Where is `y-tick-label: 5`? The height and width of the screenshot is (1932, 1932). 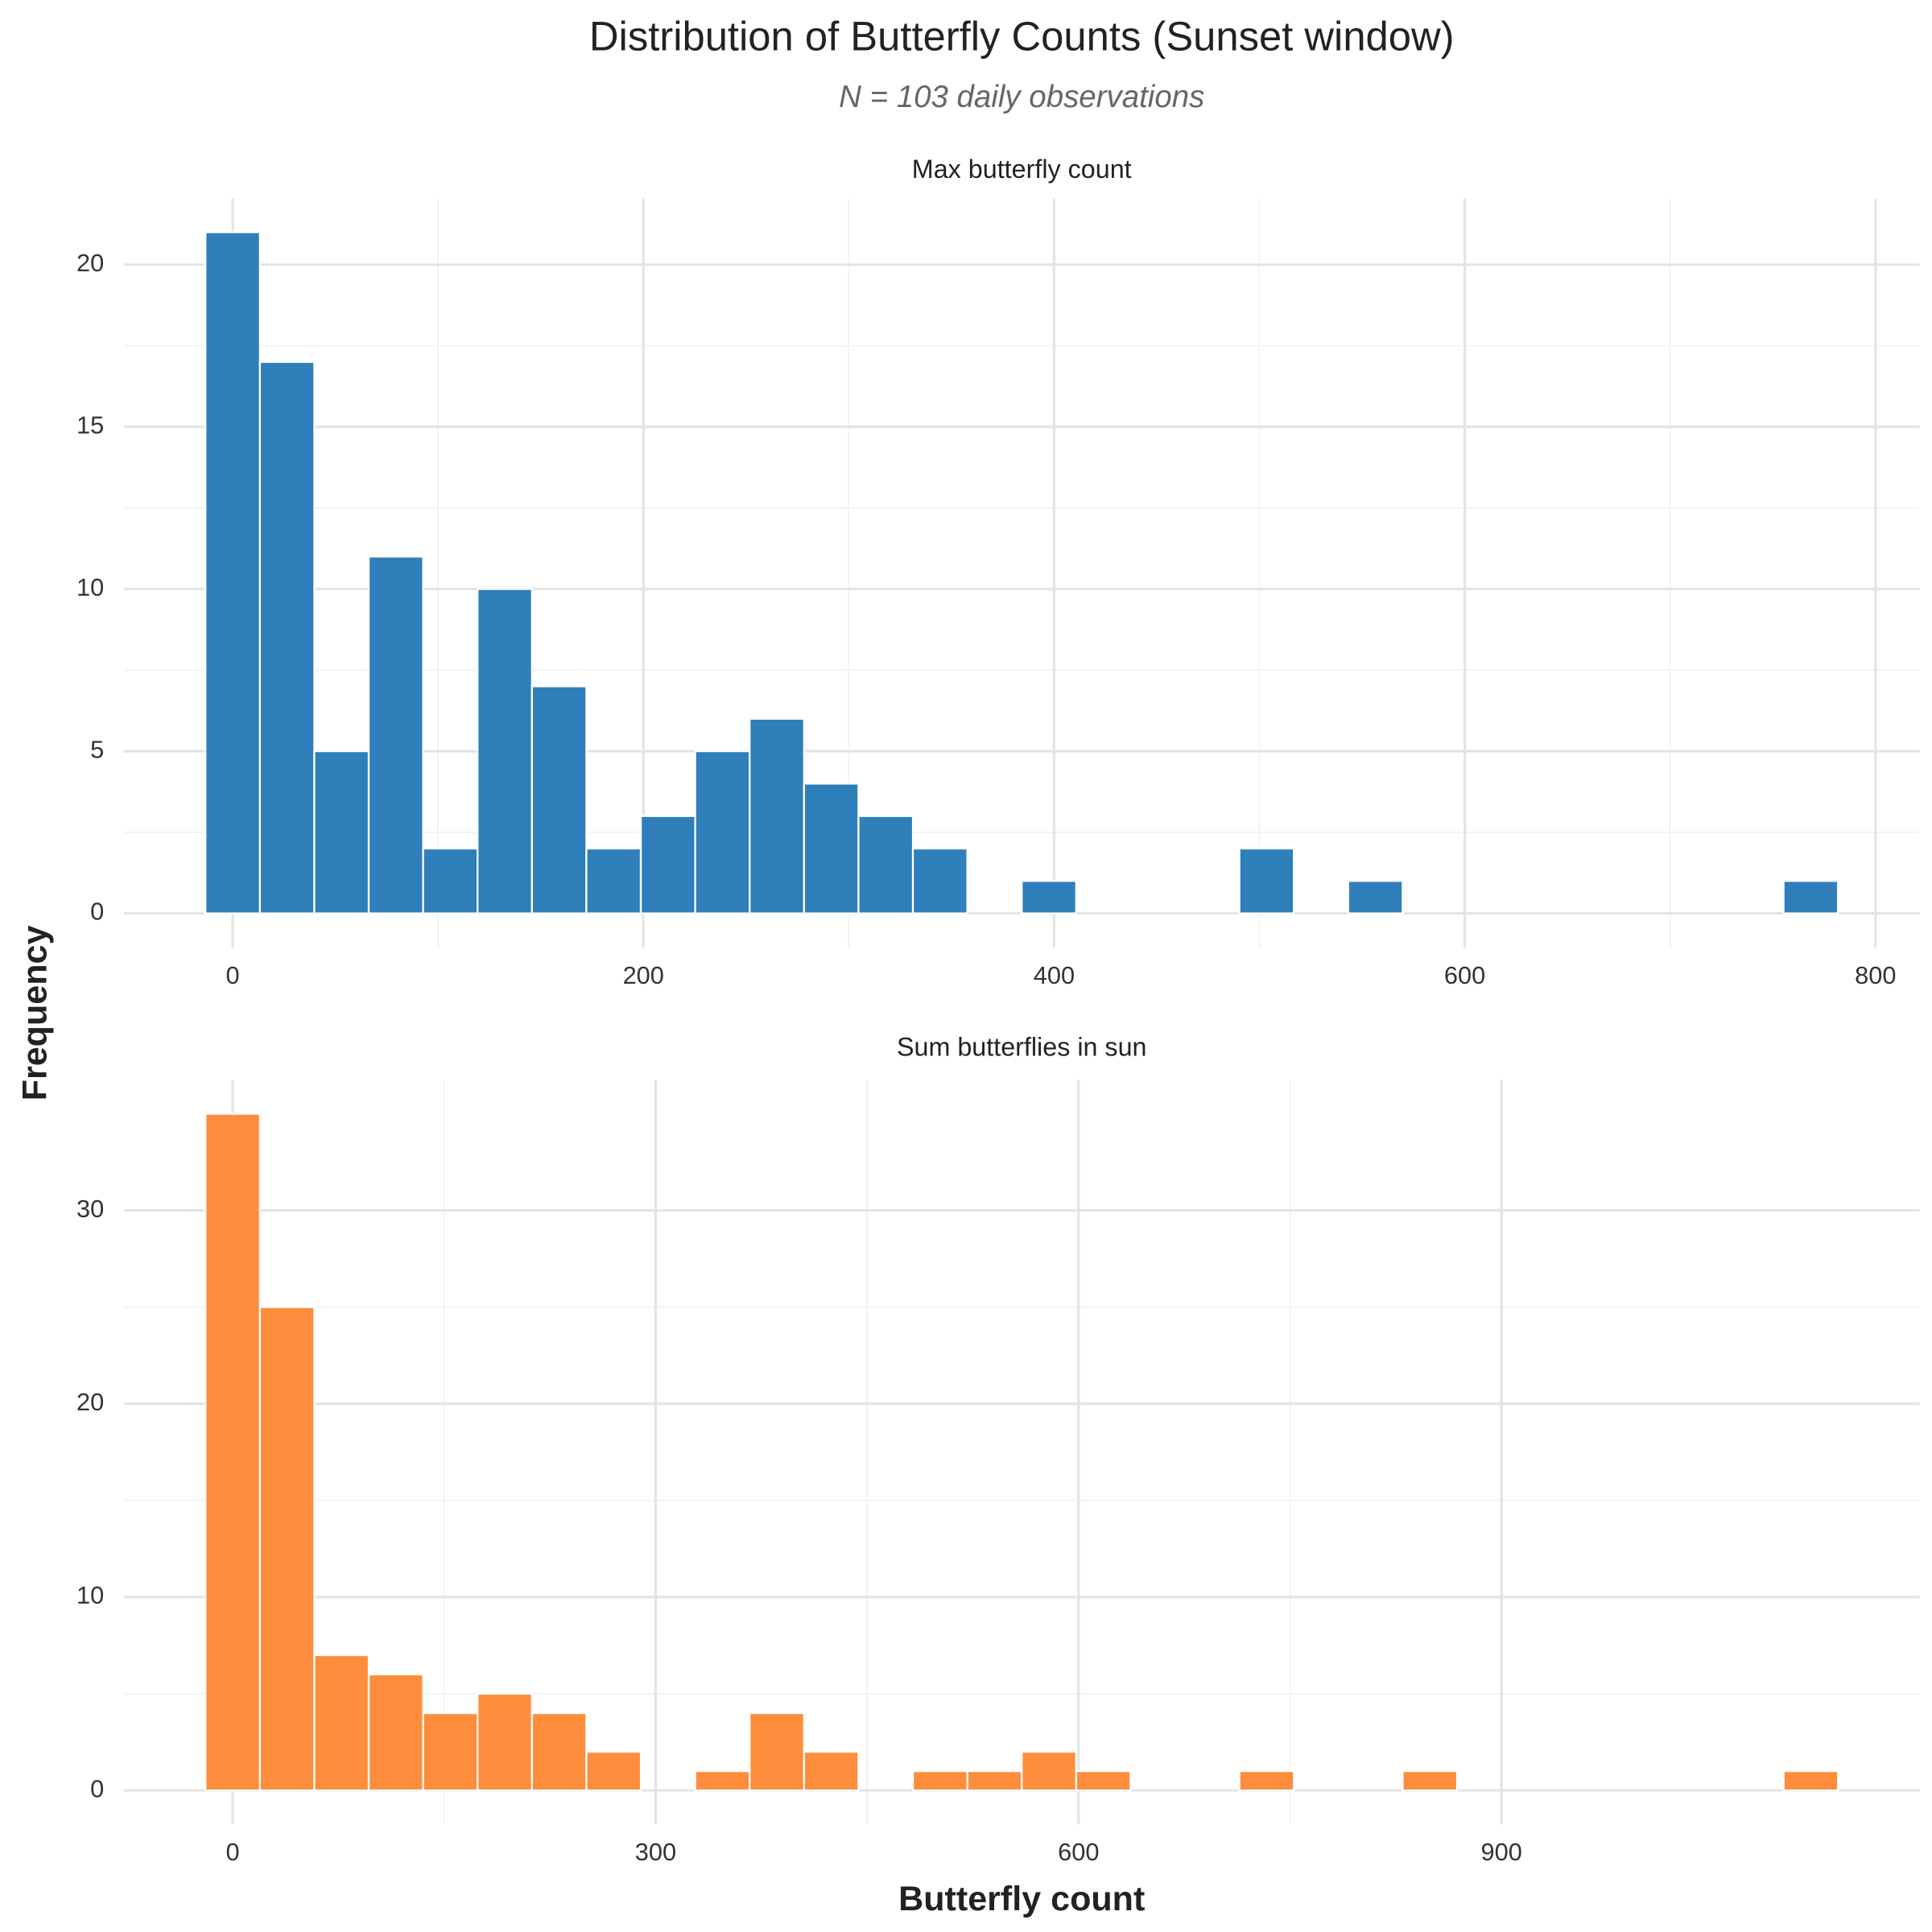 y-tick-label: 5 is located at coordinates (97, 749).